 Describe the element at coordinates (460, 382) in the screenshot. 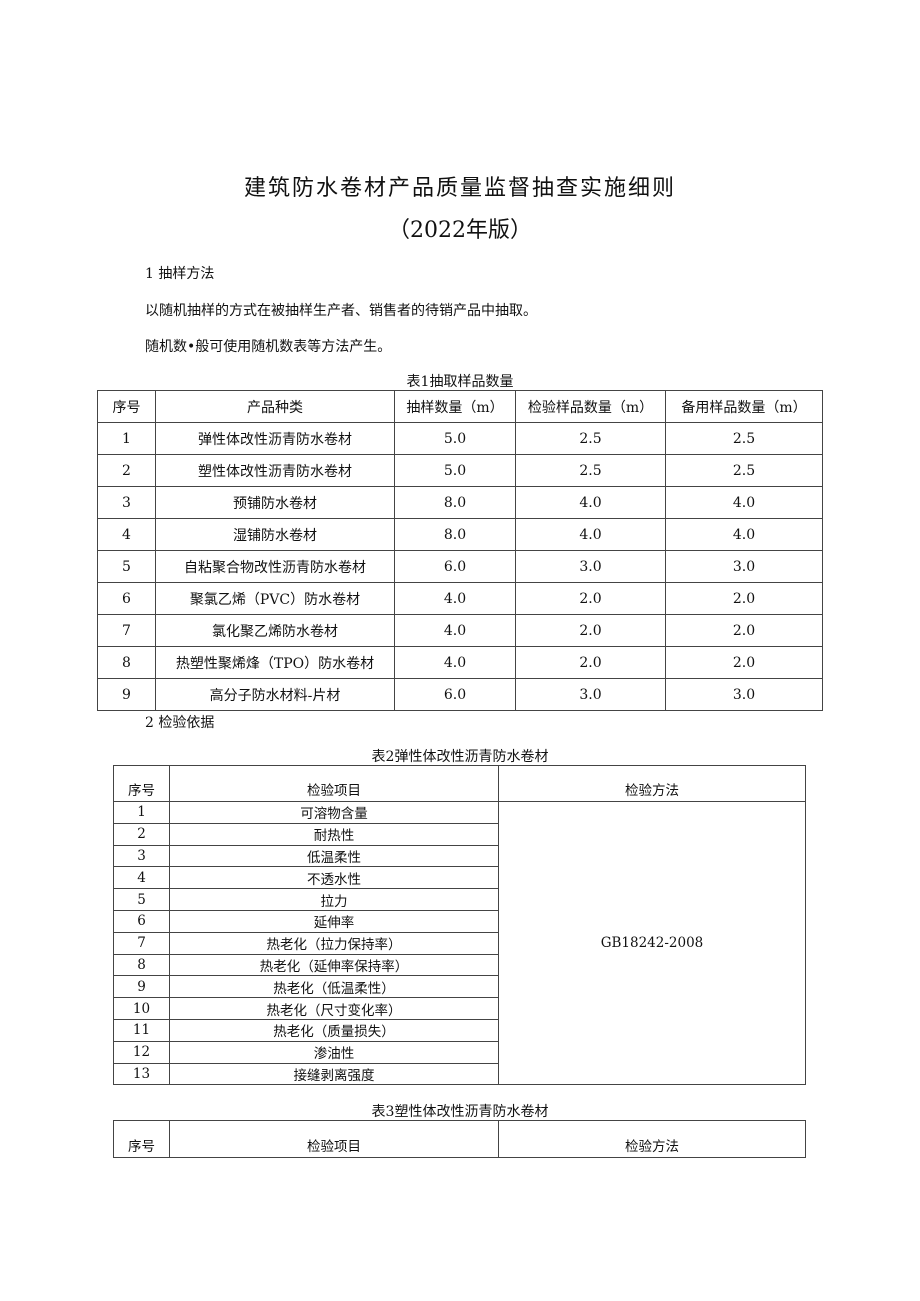

I see `table-1-caption: 表1抽取样品数量` at that location.